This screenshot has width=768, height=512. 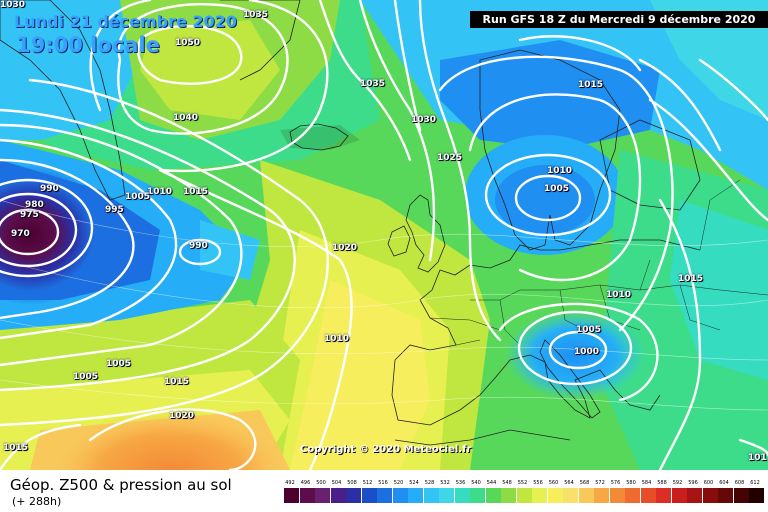 I want to click on legend-value: 536, so click(x=460, y=483).